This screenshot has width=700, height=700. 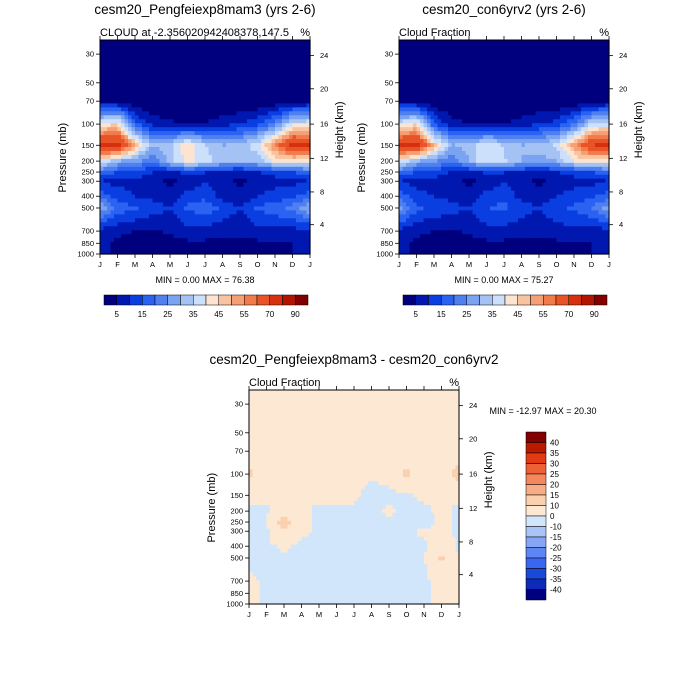 I want to click on model-a-y-tick-label: 500, so click(x=87, y=207).